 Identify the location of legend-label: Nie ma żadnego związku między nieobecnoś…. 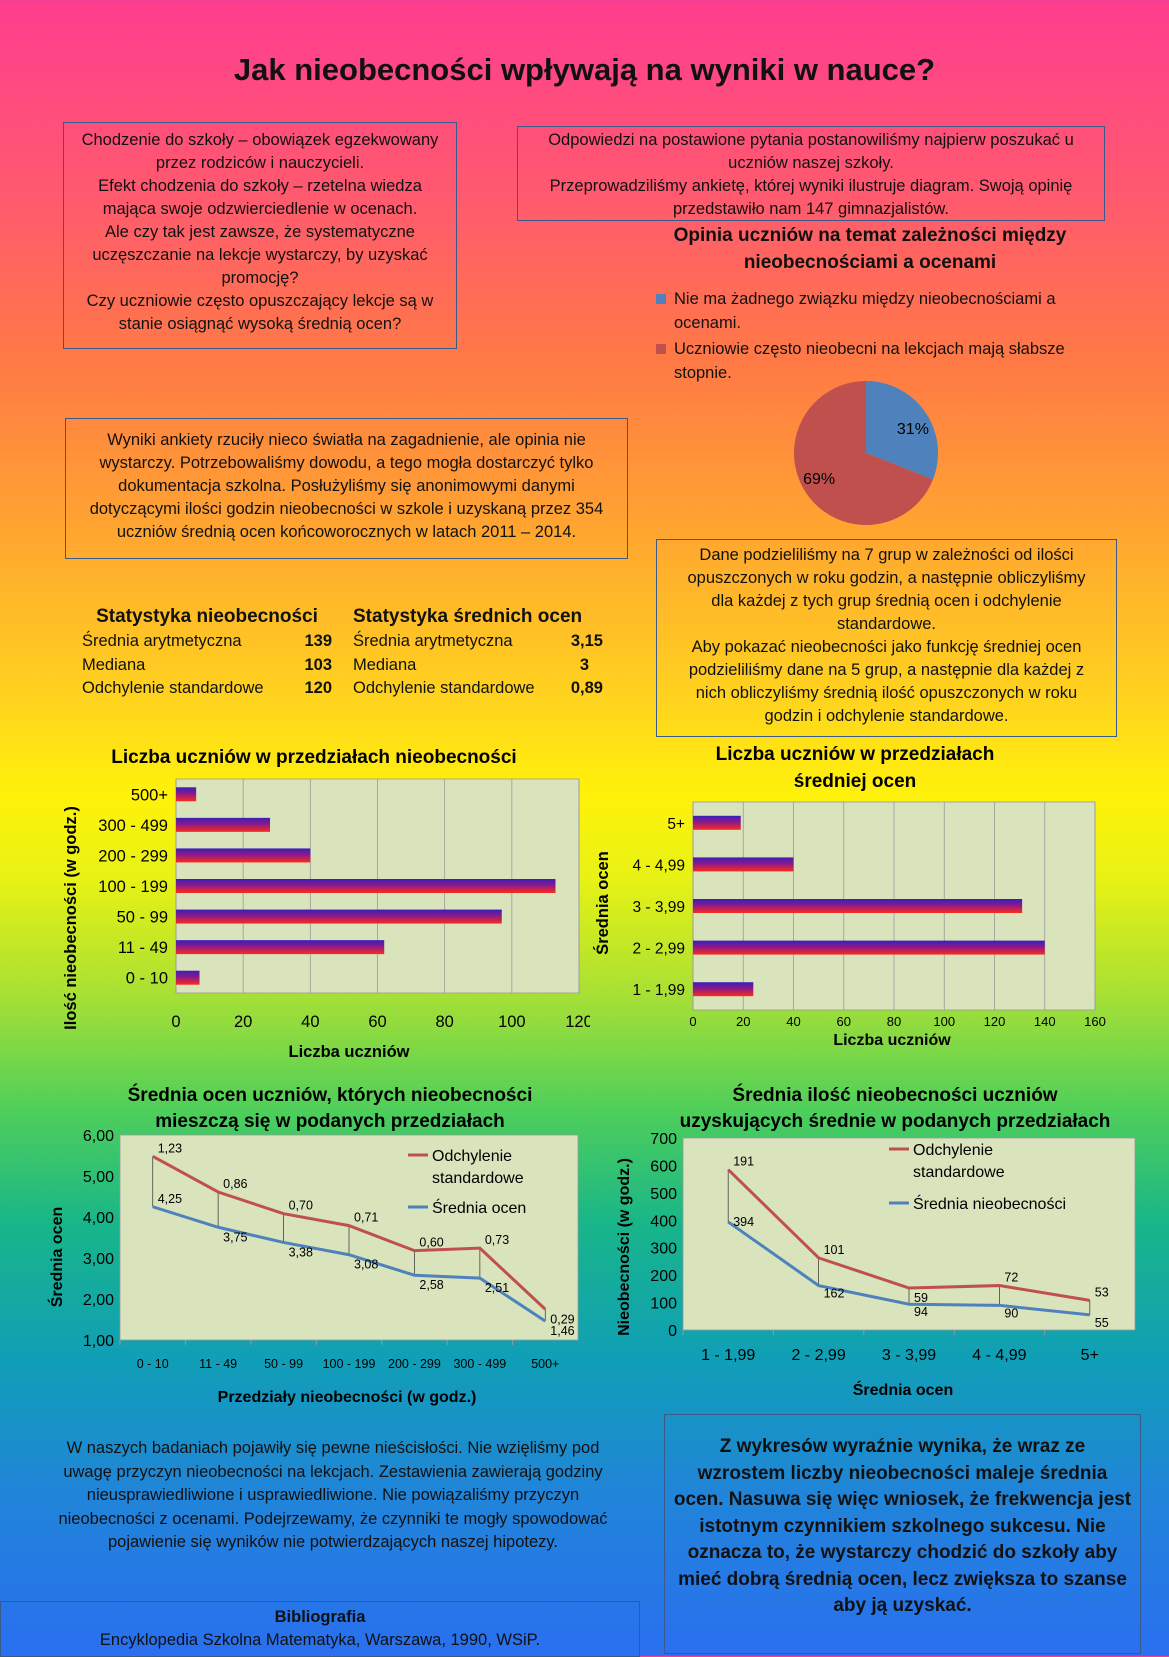
(865, 311).